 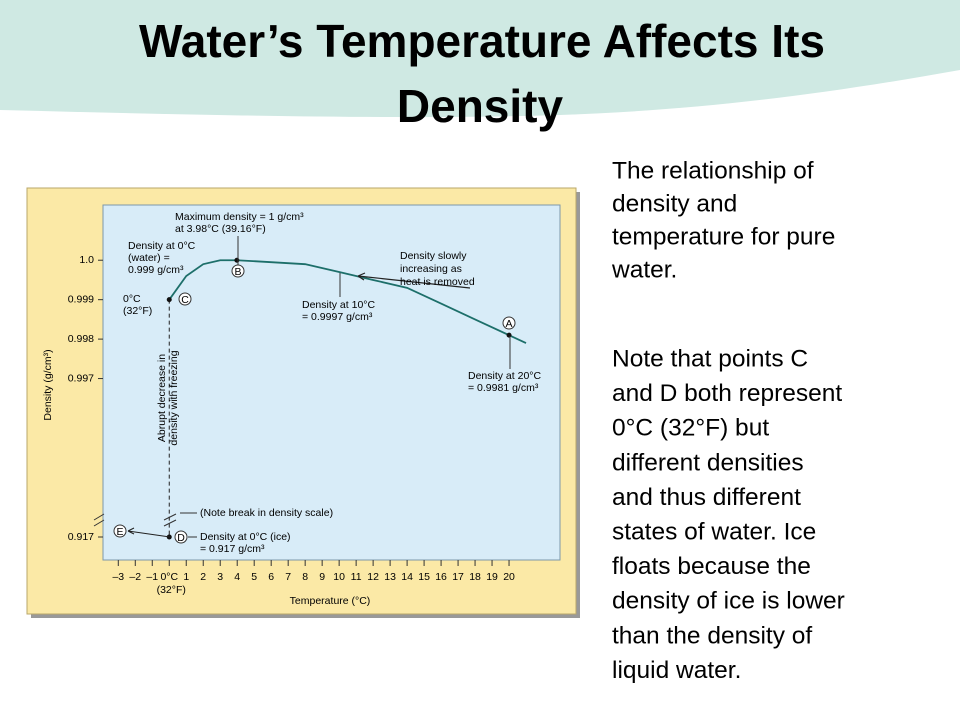 I want to click on point-label: E, so click(x=119, y=532).